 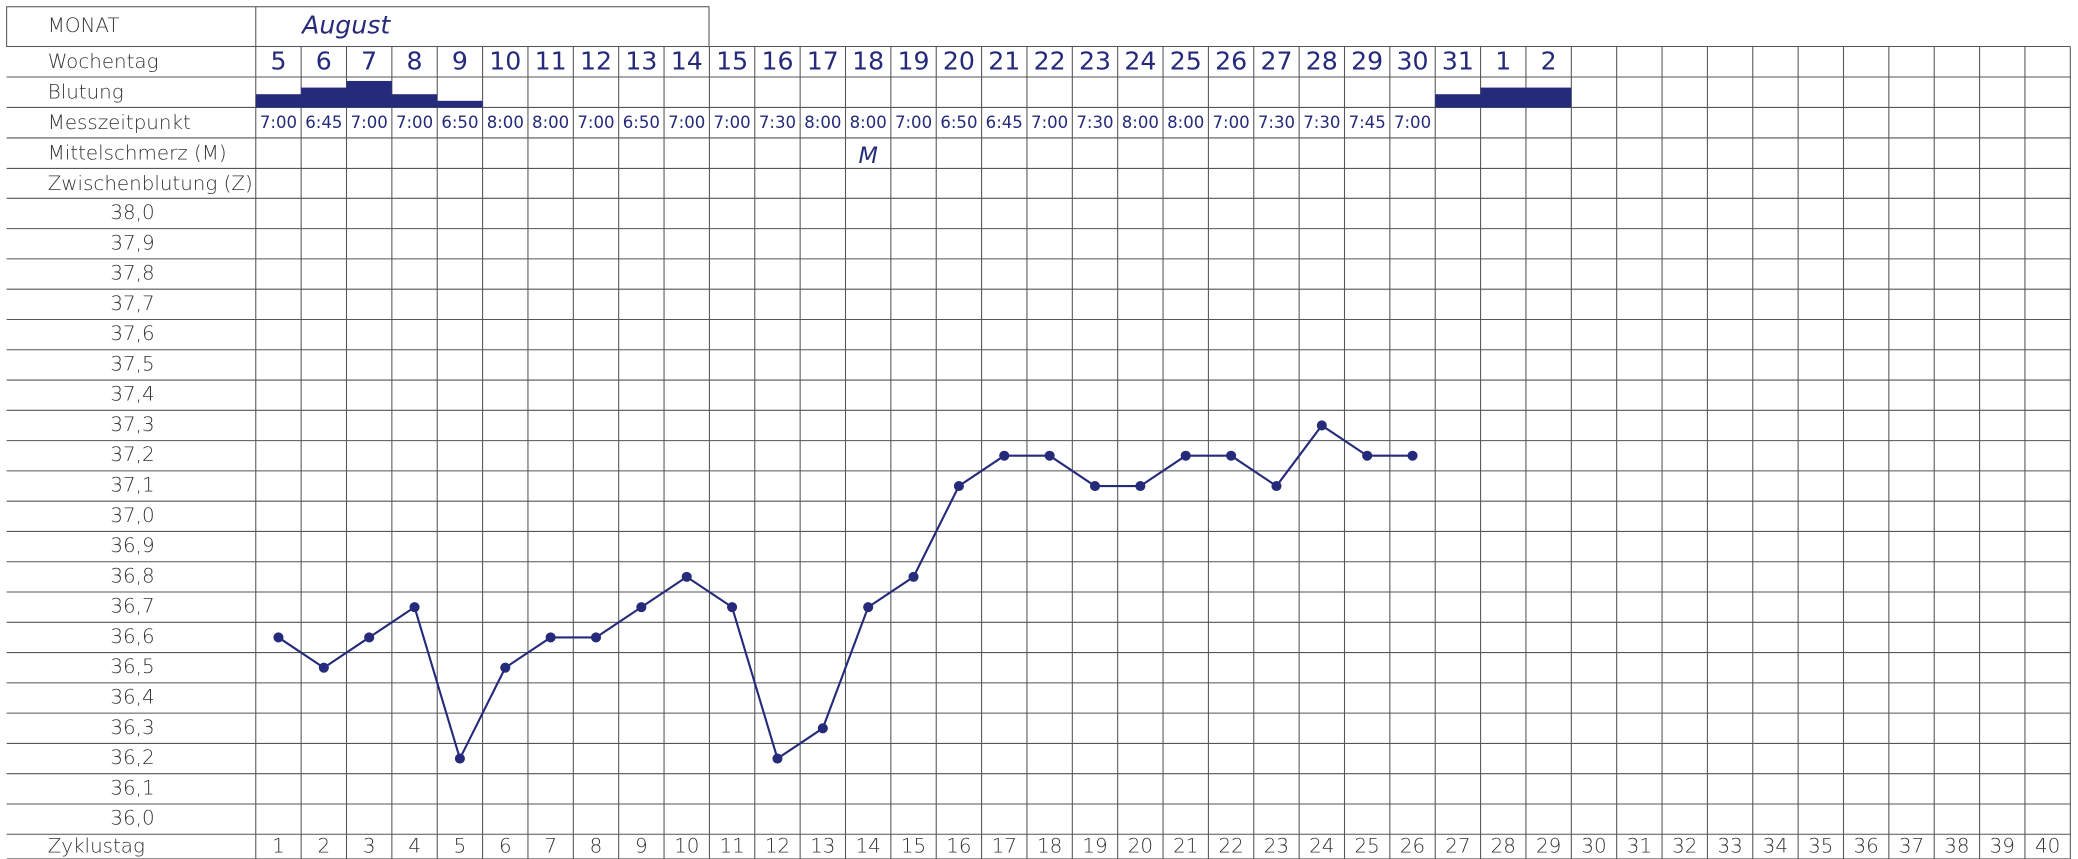 I want to click on date: 11, so click(x=551, y=60).